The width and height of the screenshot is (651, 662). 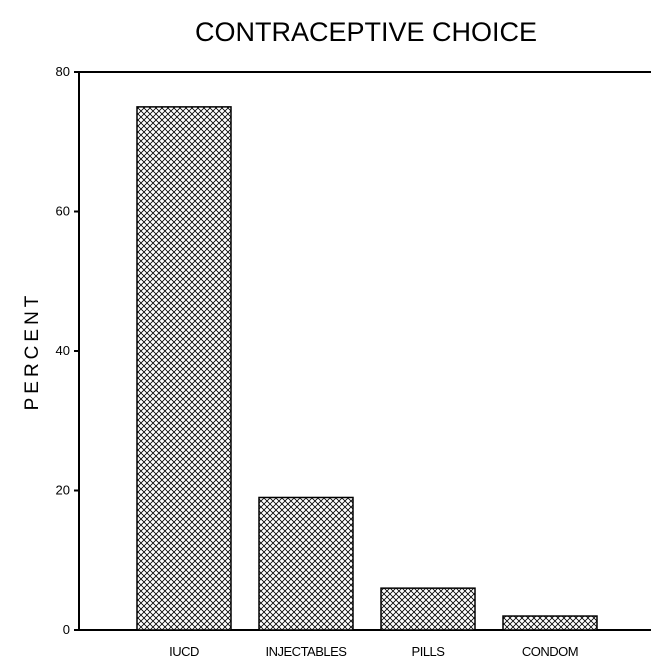 I want to click on bar-pills, so click(x=428, y=609).